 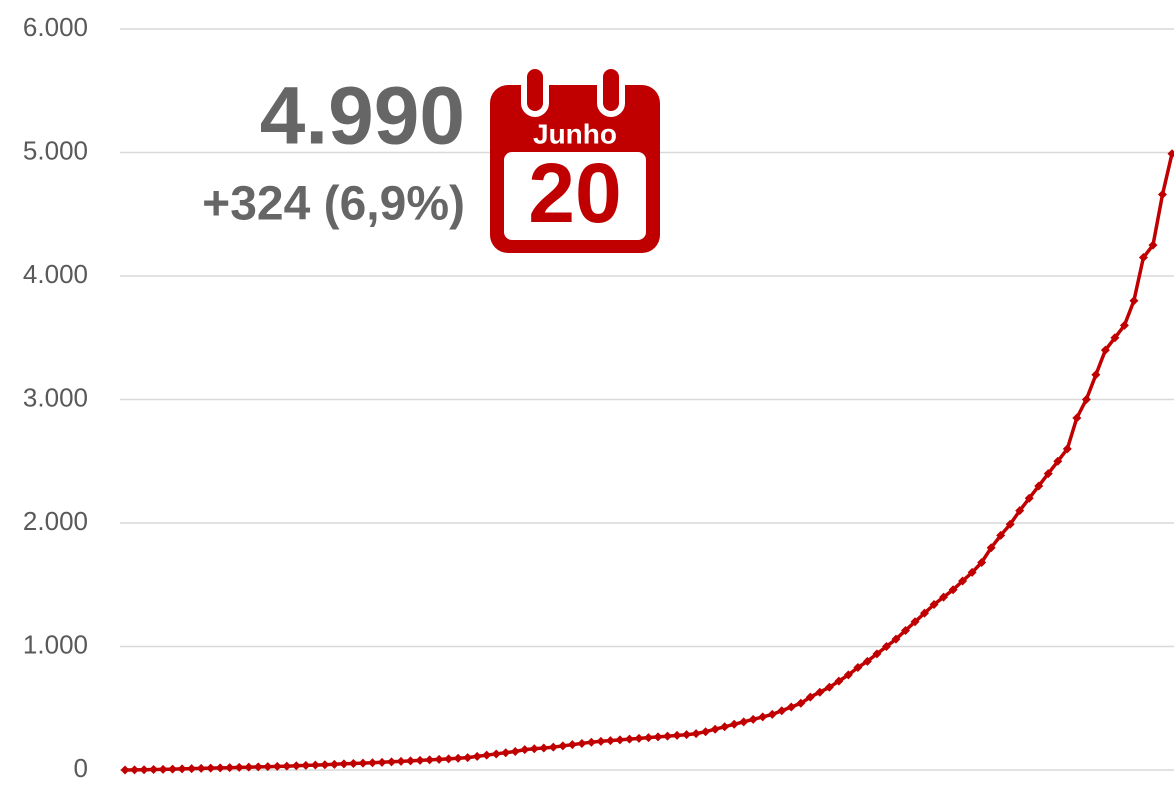 I want to click on y-tick-label: 6.000, so click(x=55, y=27).